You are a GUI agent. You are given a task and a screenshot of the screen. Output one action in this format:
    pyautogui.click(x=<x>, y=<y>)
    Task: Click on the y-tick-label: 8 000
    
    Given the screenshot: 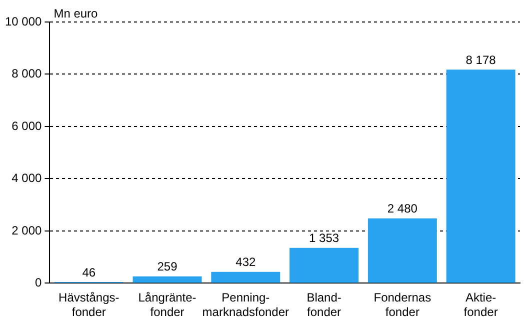 What is the action you would take?
    pyautogui.click(x=27, y=73)
    